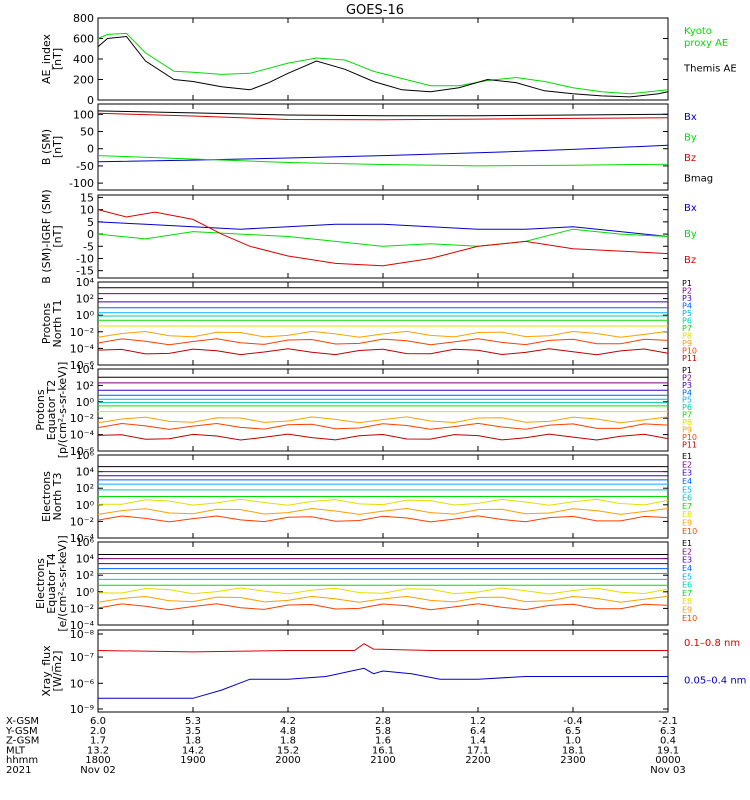 The height and width of the screenshot is (800, 750). I want to click on channel-label: E9, so click(687, 523).